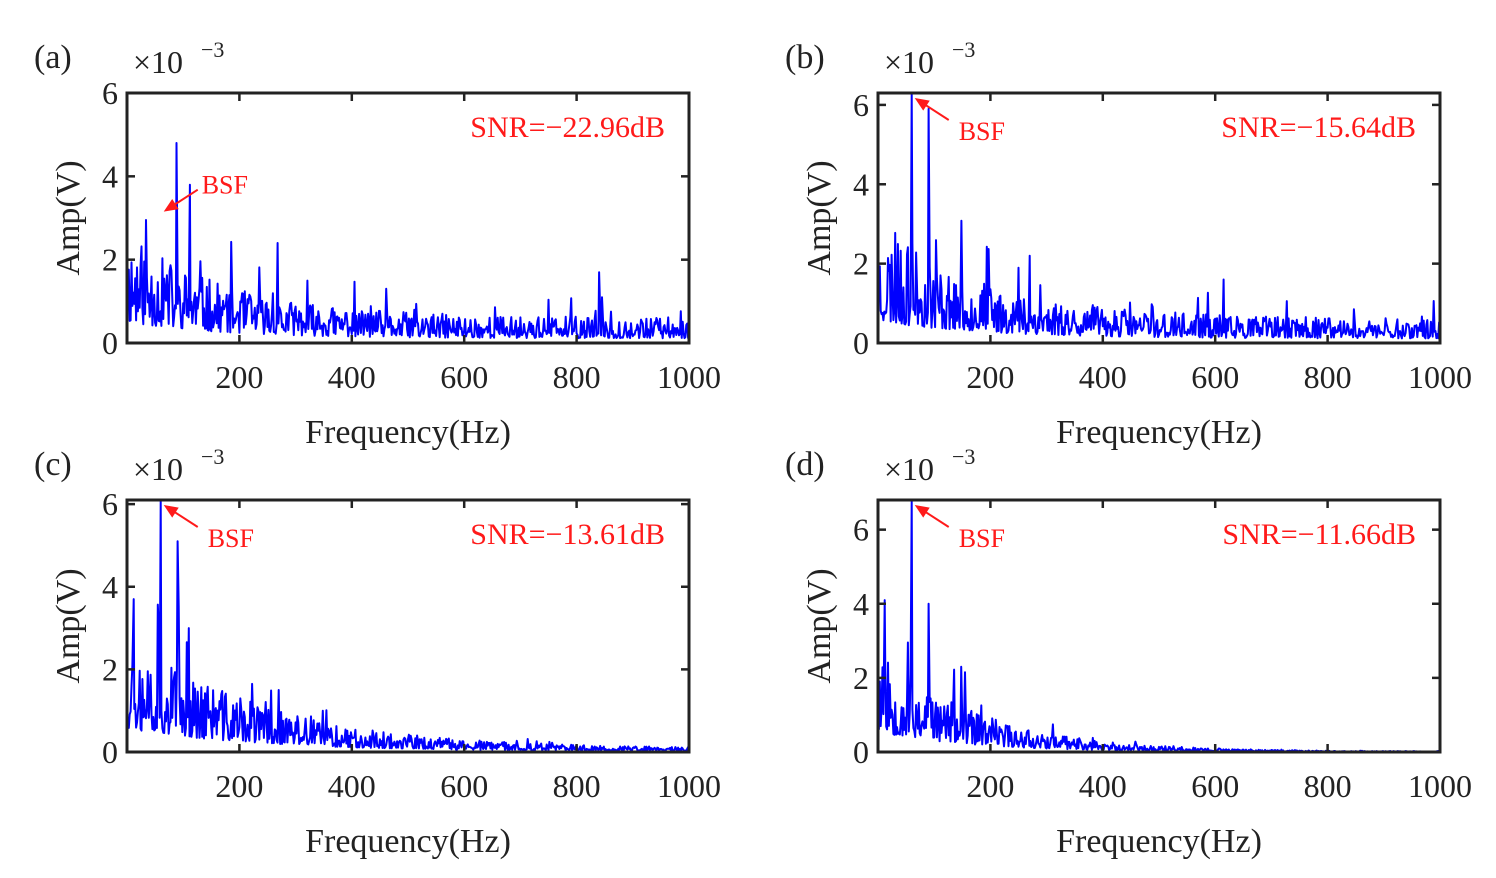 This screenshot has height=878, width=1496. What do you see at coordinates (805, 57) in the screenshot?
I see `panel-label: (b)` at bounding box center [805, 57].